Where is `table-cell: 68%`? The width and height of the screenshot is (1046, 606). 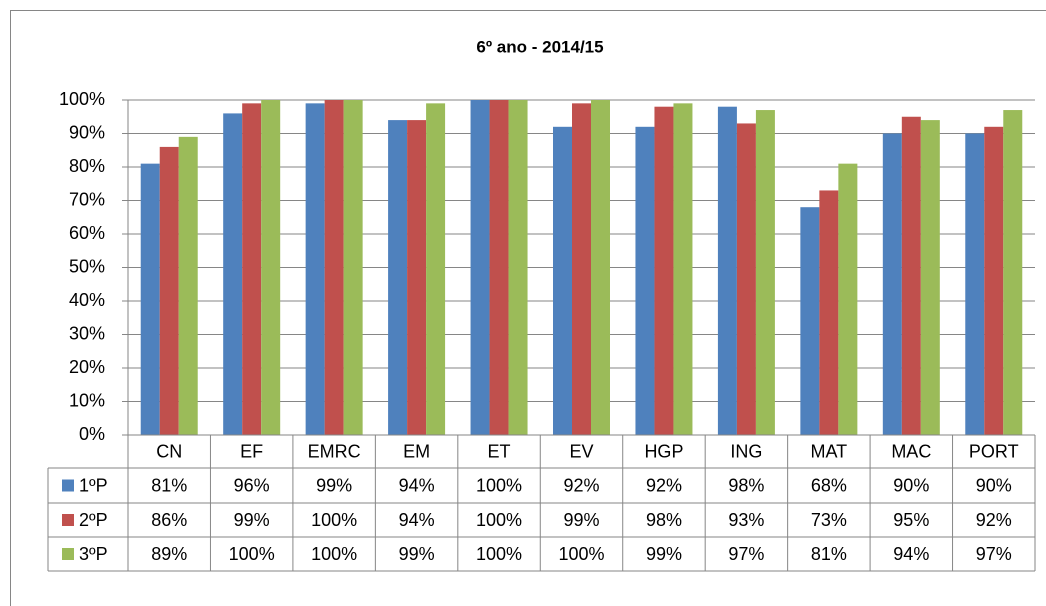
table-cell: 68% is located at coordinates (829, 485).